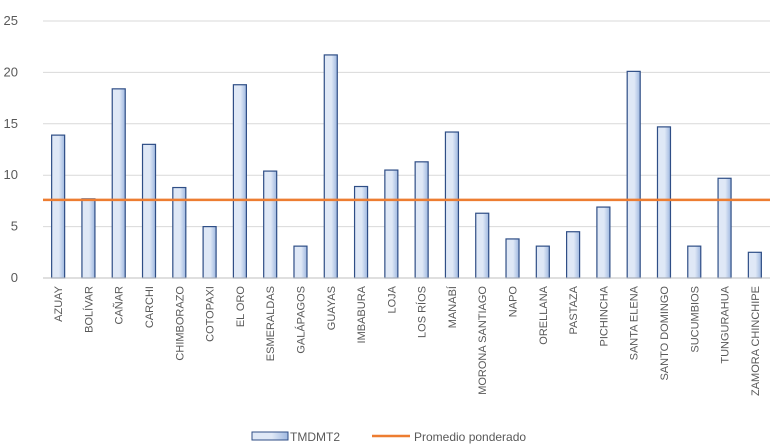 The image size is (773, 447). Describe the element at coordinates (452, 306) in the screenshot. I see `x-tick-label: MANABÍ` at that location.